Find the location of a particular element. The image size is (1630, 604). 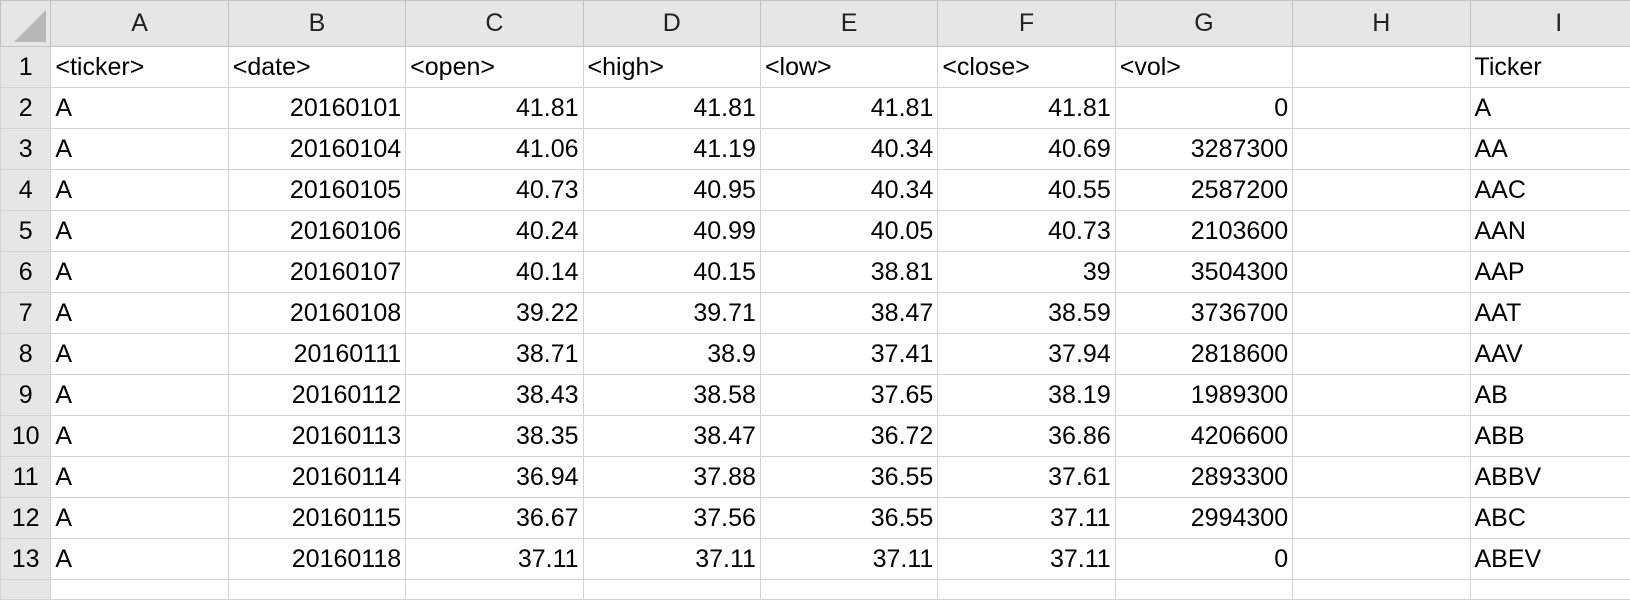

cell-a9: A is located at coordinates (139, 395).